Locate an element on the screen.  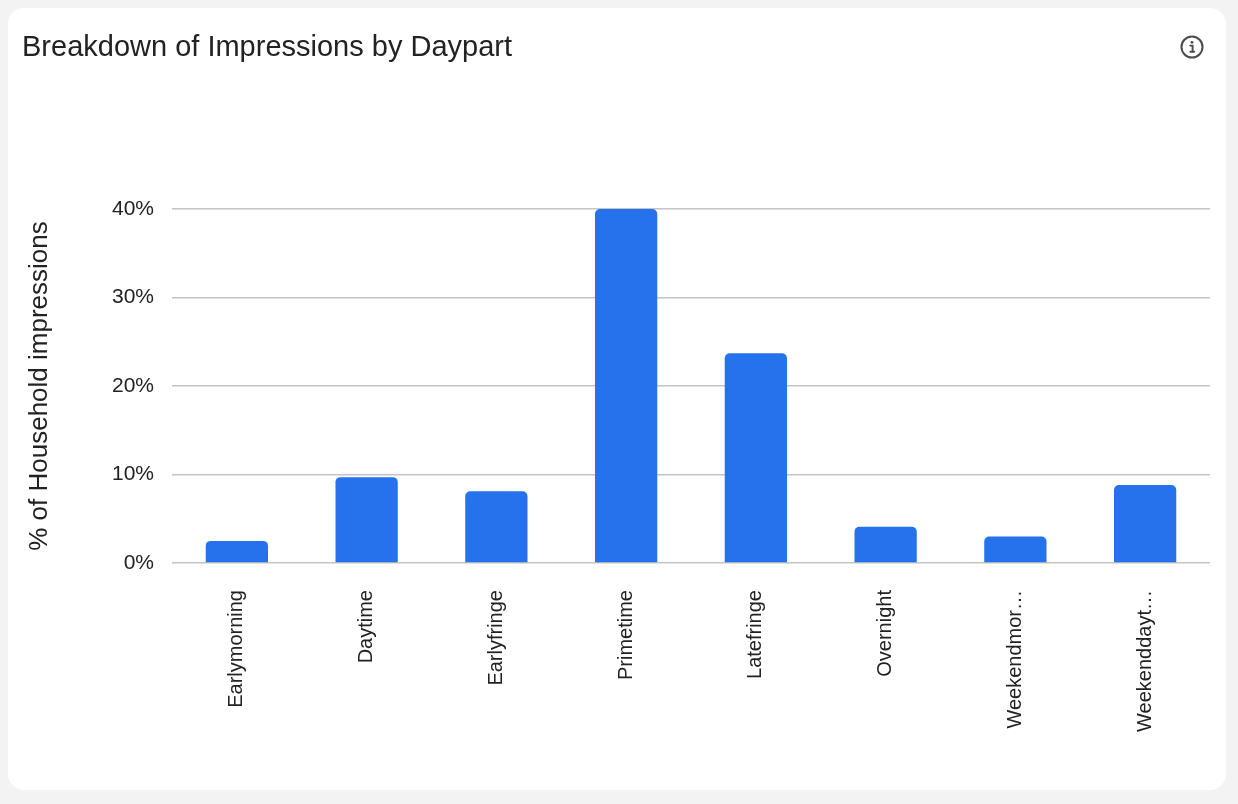
x-tick-label: Primetime is located at coordinates (624, 635).